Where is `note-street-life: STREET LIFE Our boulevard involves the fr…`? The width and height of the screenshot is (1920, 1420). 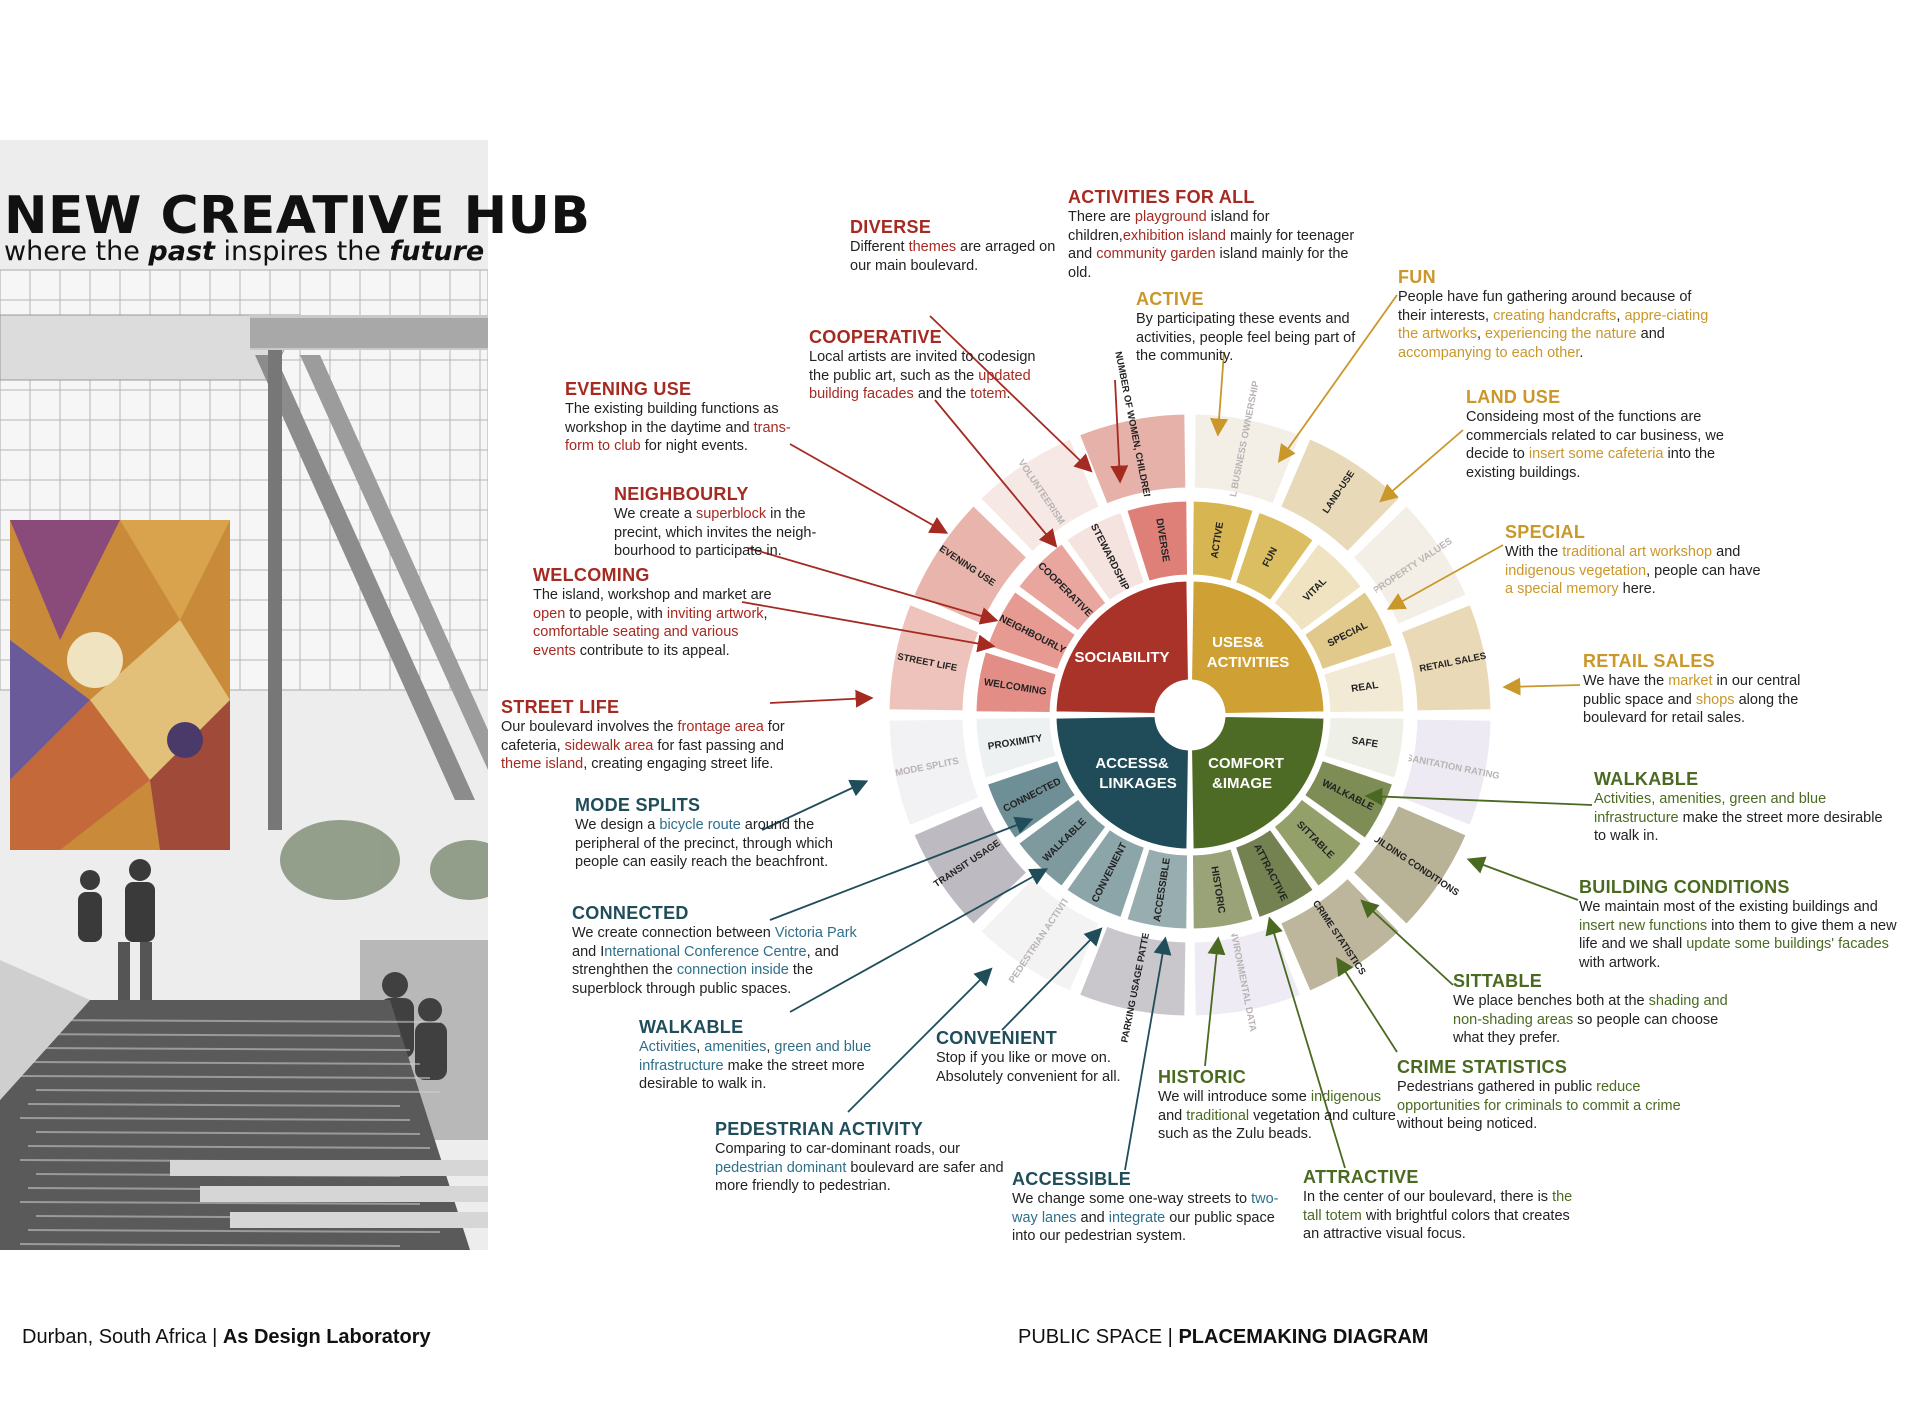 note-street-life: STREET LIFE Our boulevard involves the fr… is located at coordinates (651, 735).